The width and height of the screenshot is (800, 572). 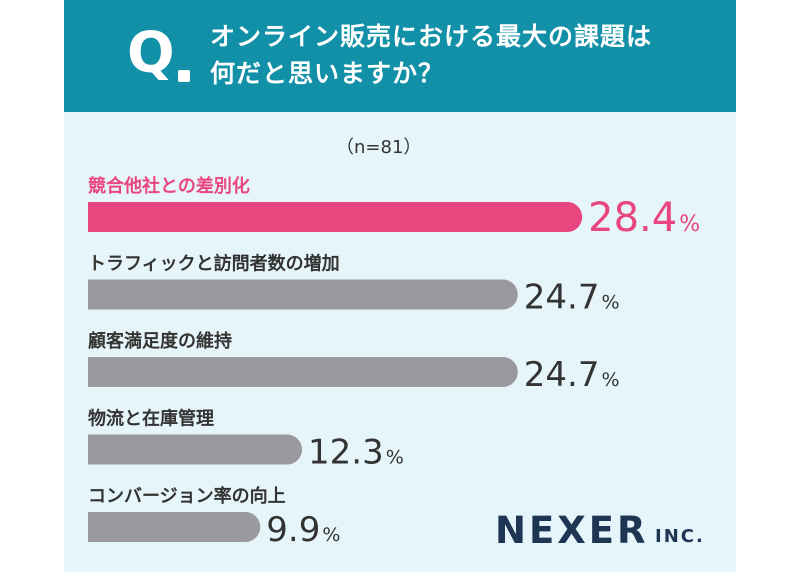 What do you see at coordinates (151, 419) in the screenshot?
I see `category-label: 物流と在庫管理` at bounding box center [151, 419].